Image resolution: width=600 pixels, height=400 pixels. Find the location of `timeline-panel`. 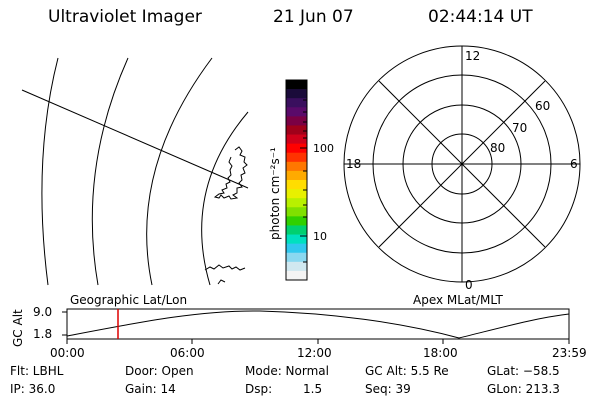

timeline-panel is located at coordinates (316, 326).